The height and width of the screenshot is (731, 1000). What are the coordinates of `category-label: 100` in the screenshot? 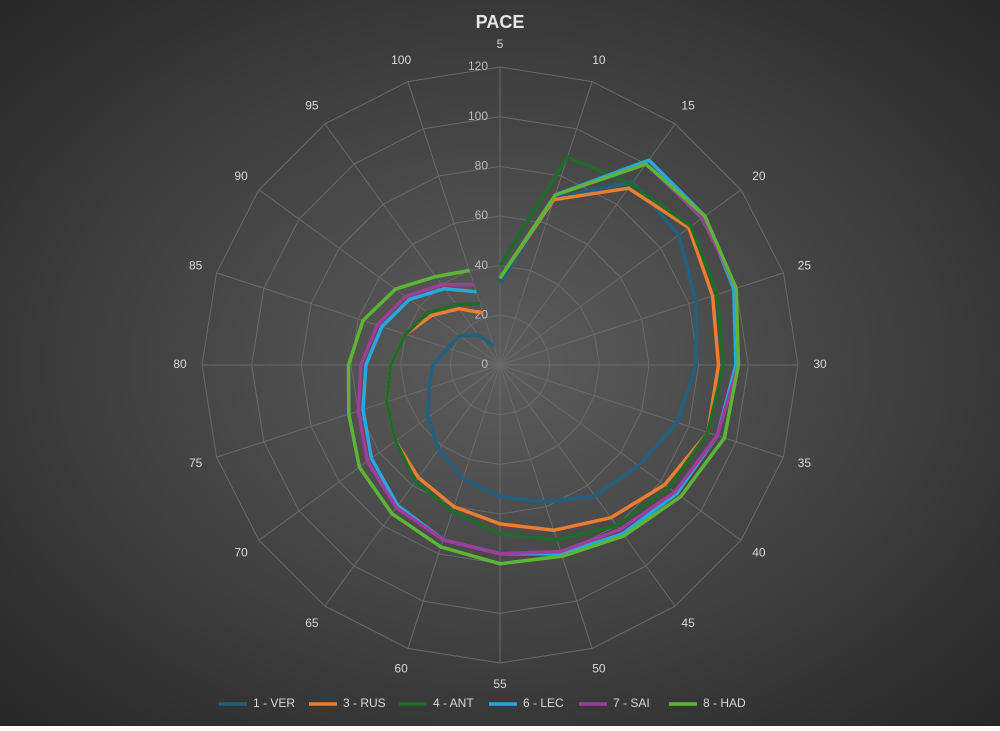 It's located at (401, 60).